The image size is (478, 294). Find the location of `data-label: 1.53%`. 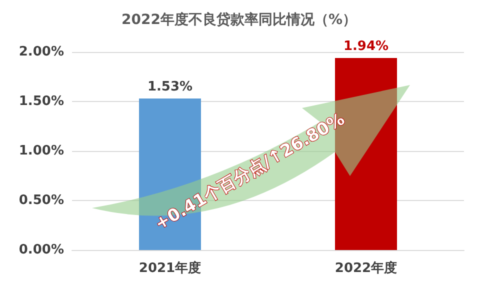

data-label: 1.53% is located at coordinates (170, 87).